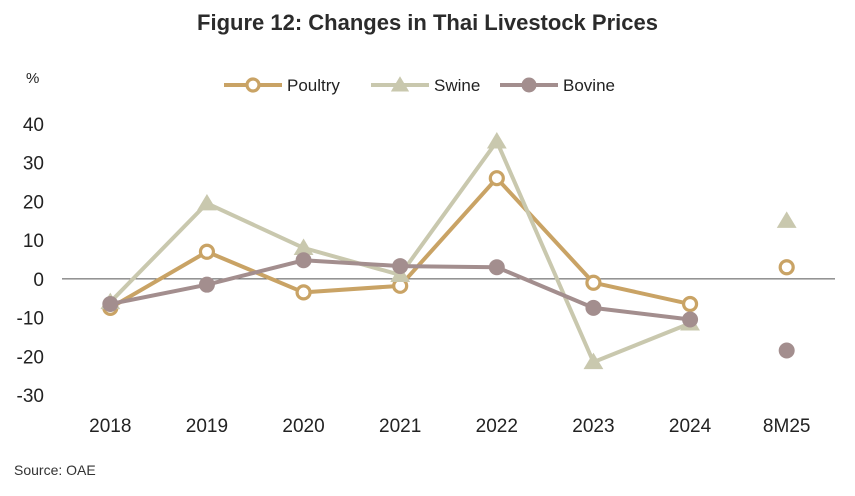 This screenshot has height=496, width=855. I want to click on x-tick-label: 2020, so click(303, 426).